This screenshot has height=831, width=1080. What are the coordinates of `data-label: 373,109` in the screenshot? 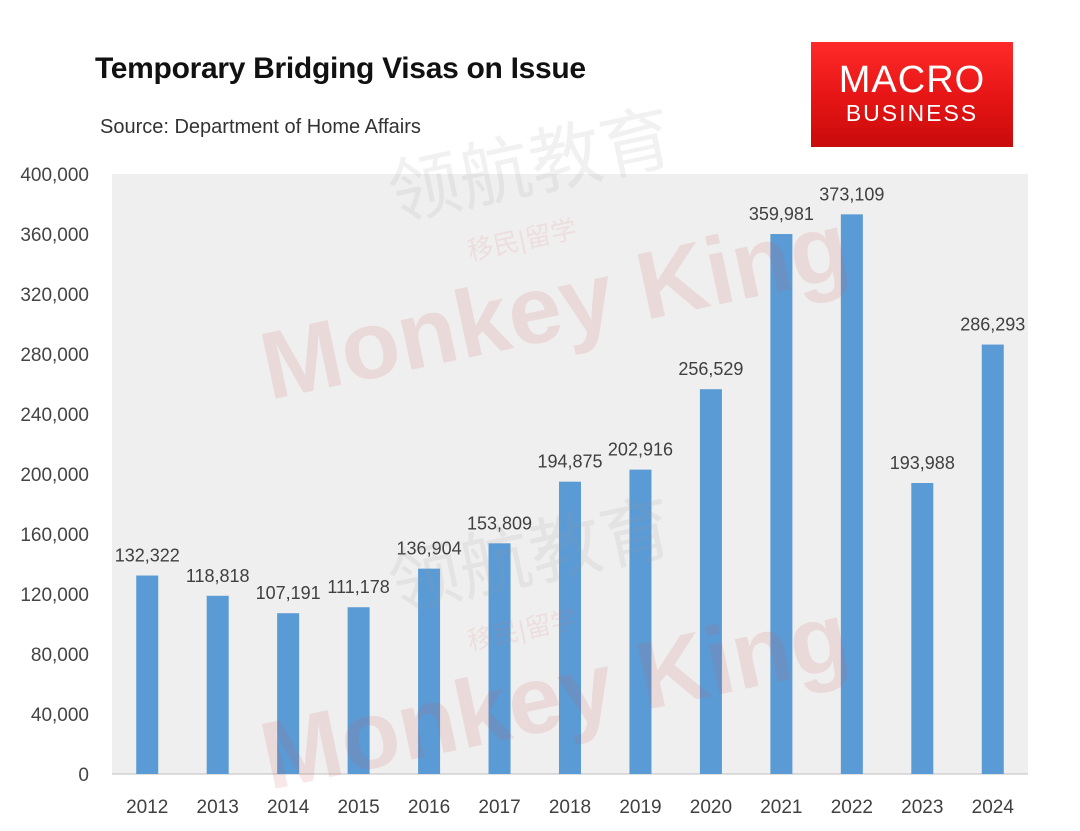 It's located at (851, 194).